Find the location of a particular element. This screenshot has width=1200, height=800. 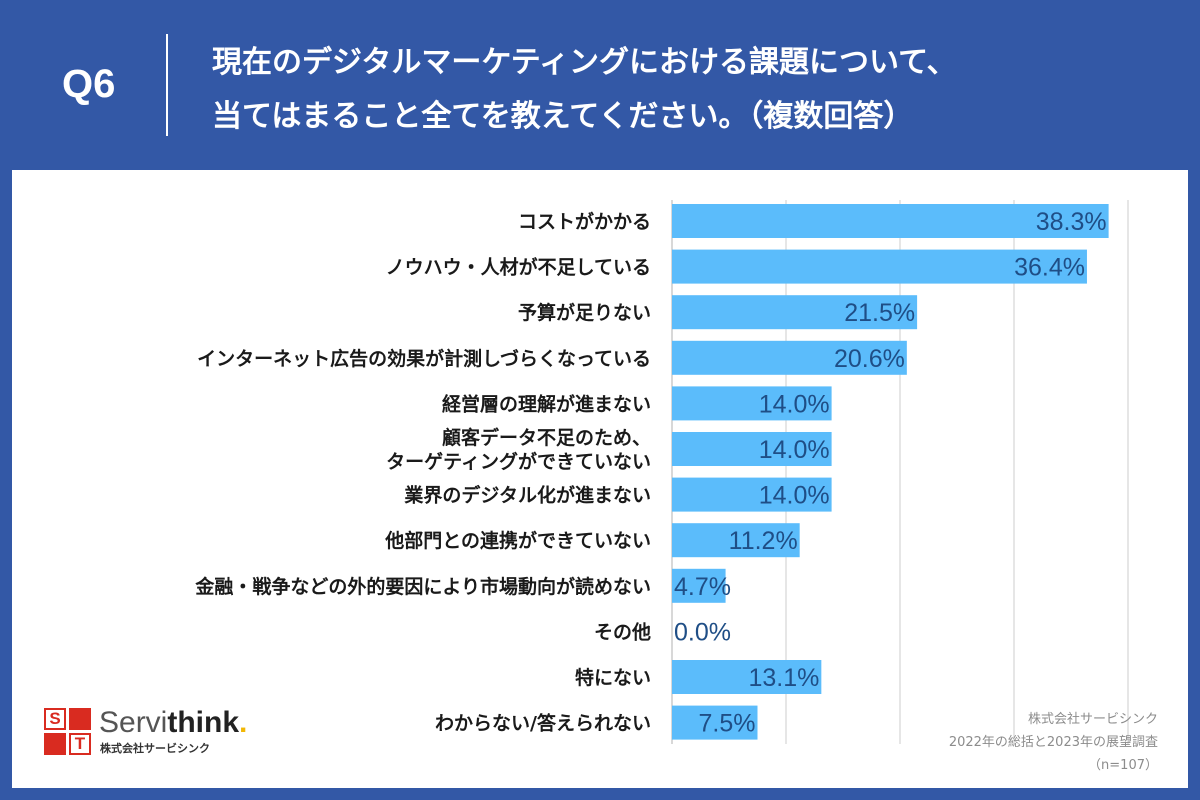

source-sample-size: （n=107） is located at coordinates (1123, 765).